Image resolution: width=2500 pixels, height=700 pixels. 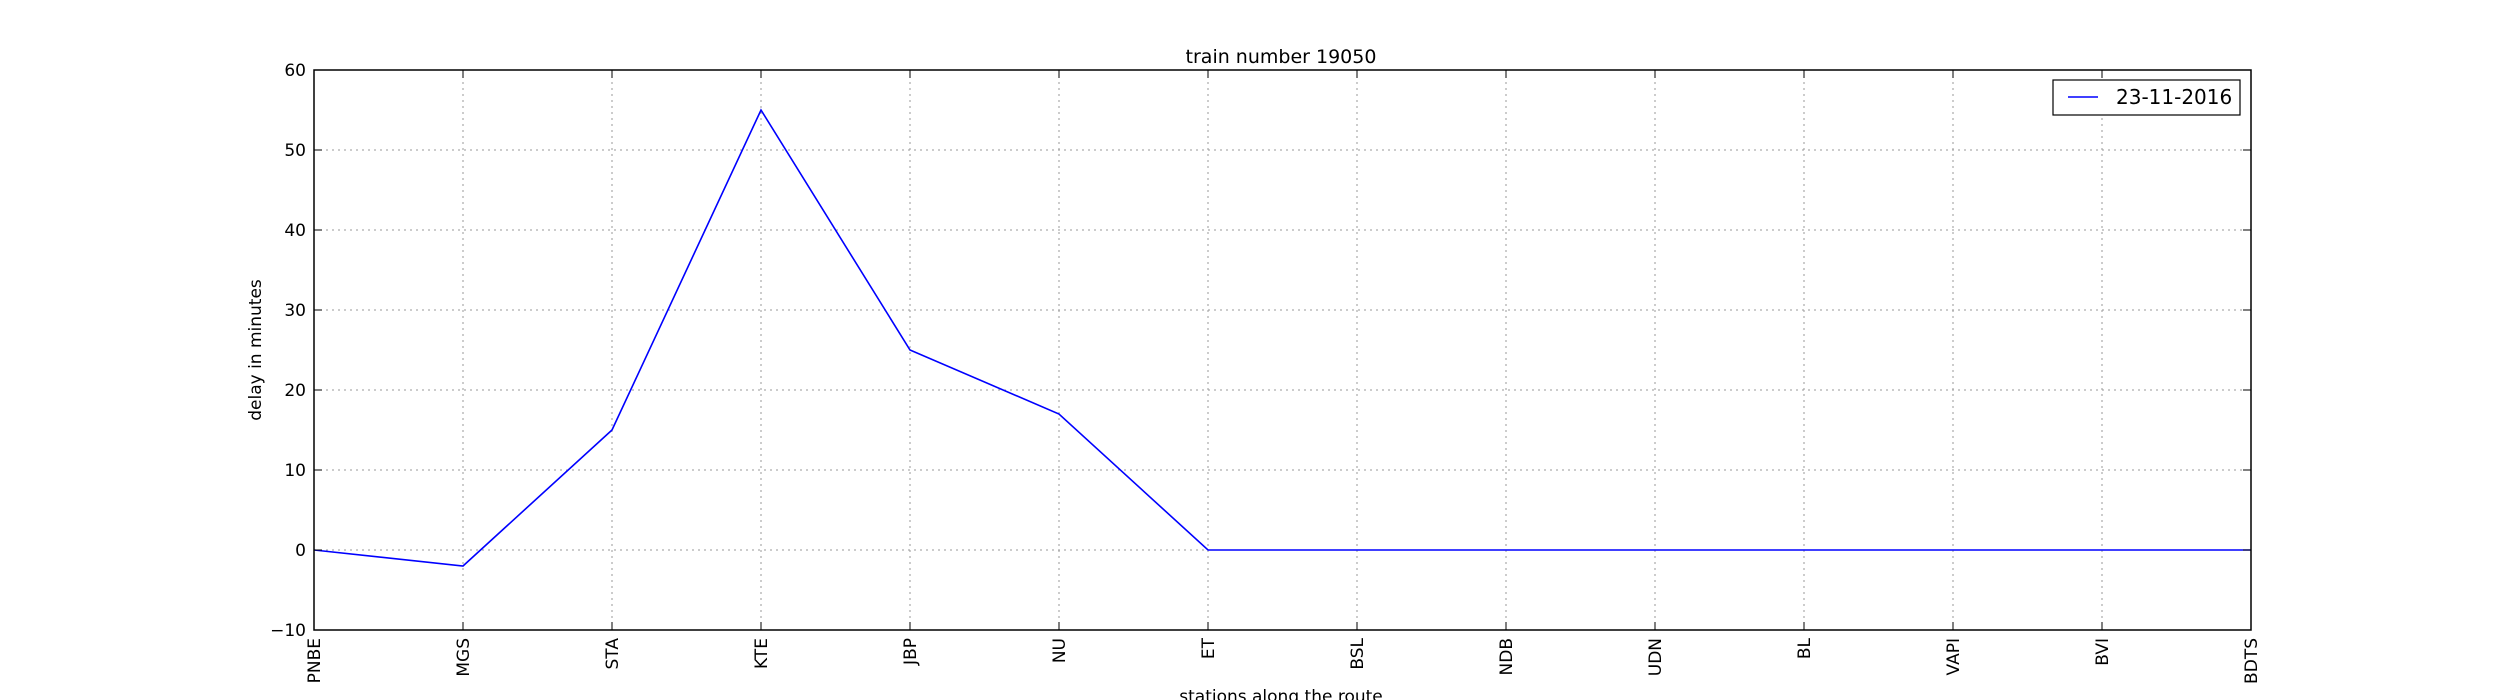 I want to click on x-tick-label: KTE, so click(x=762, y=653).